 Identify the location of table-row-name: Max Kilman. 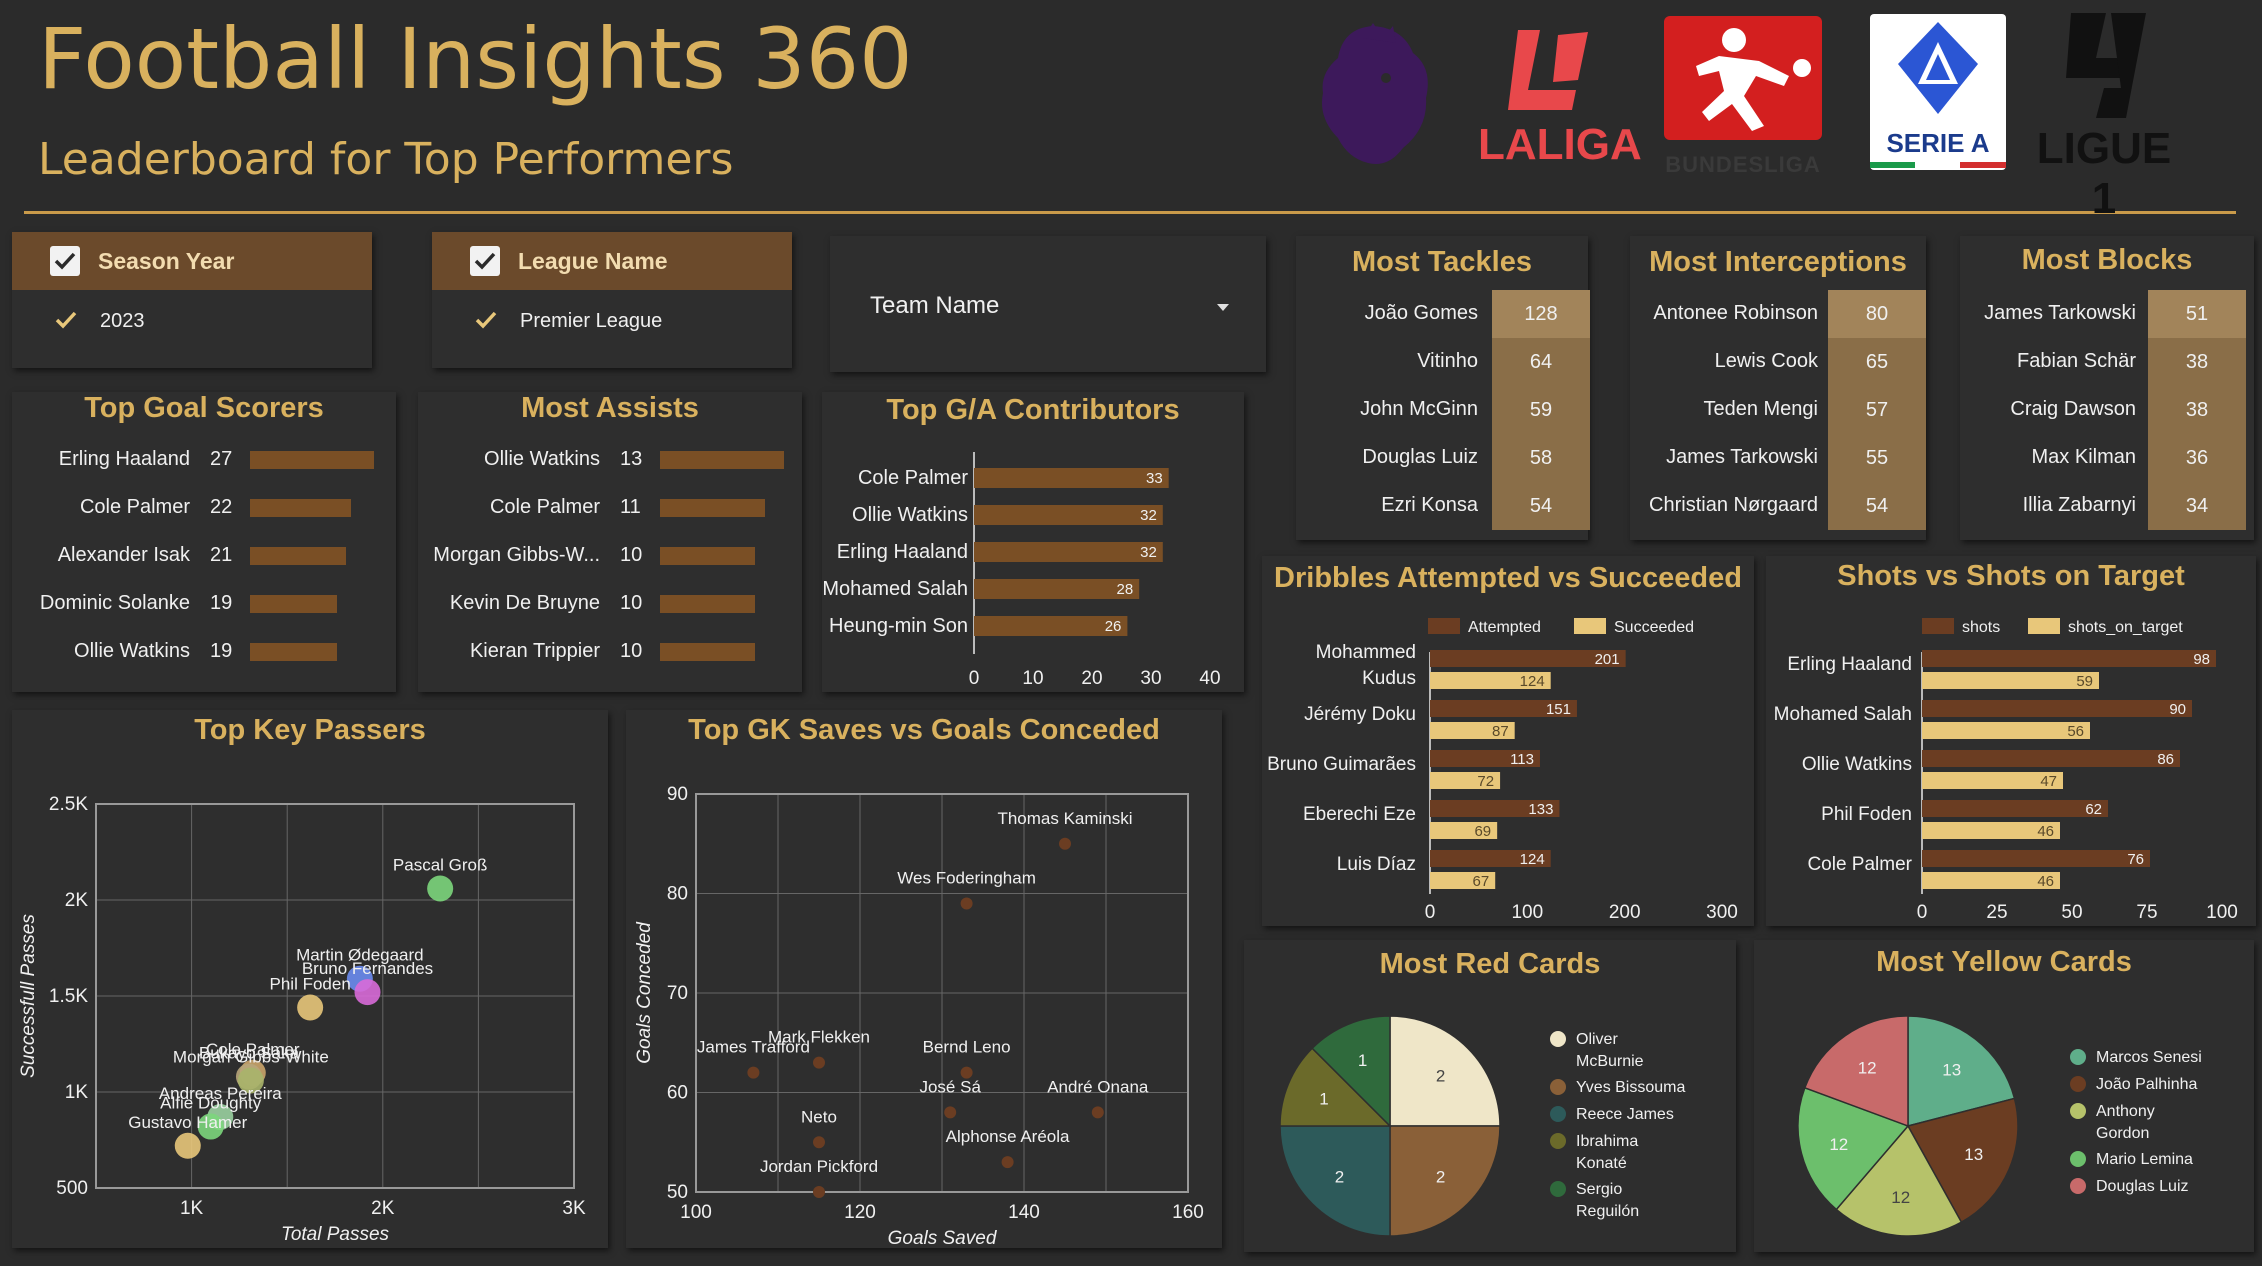
(2083, 457).